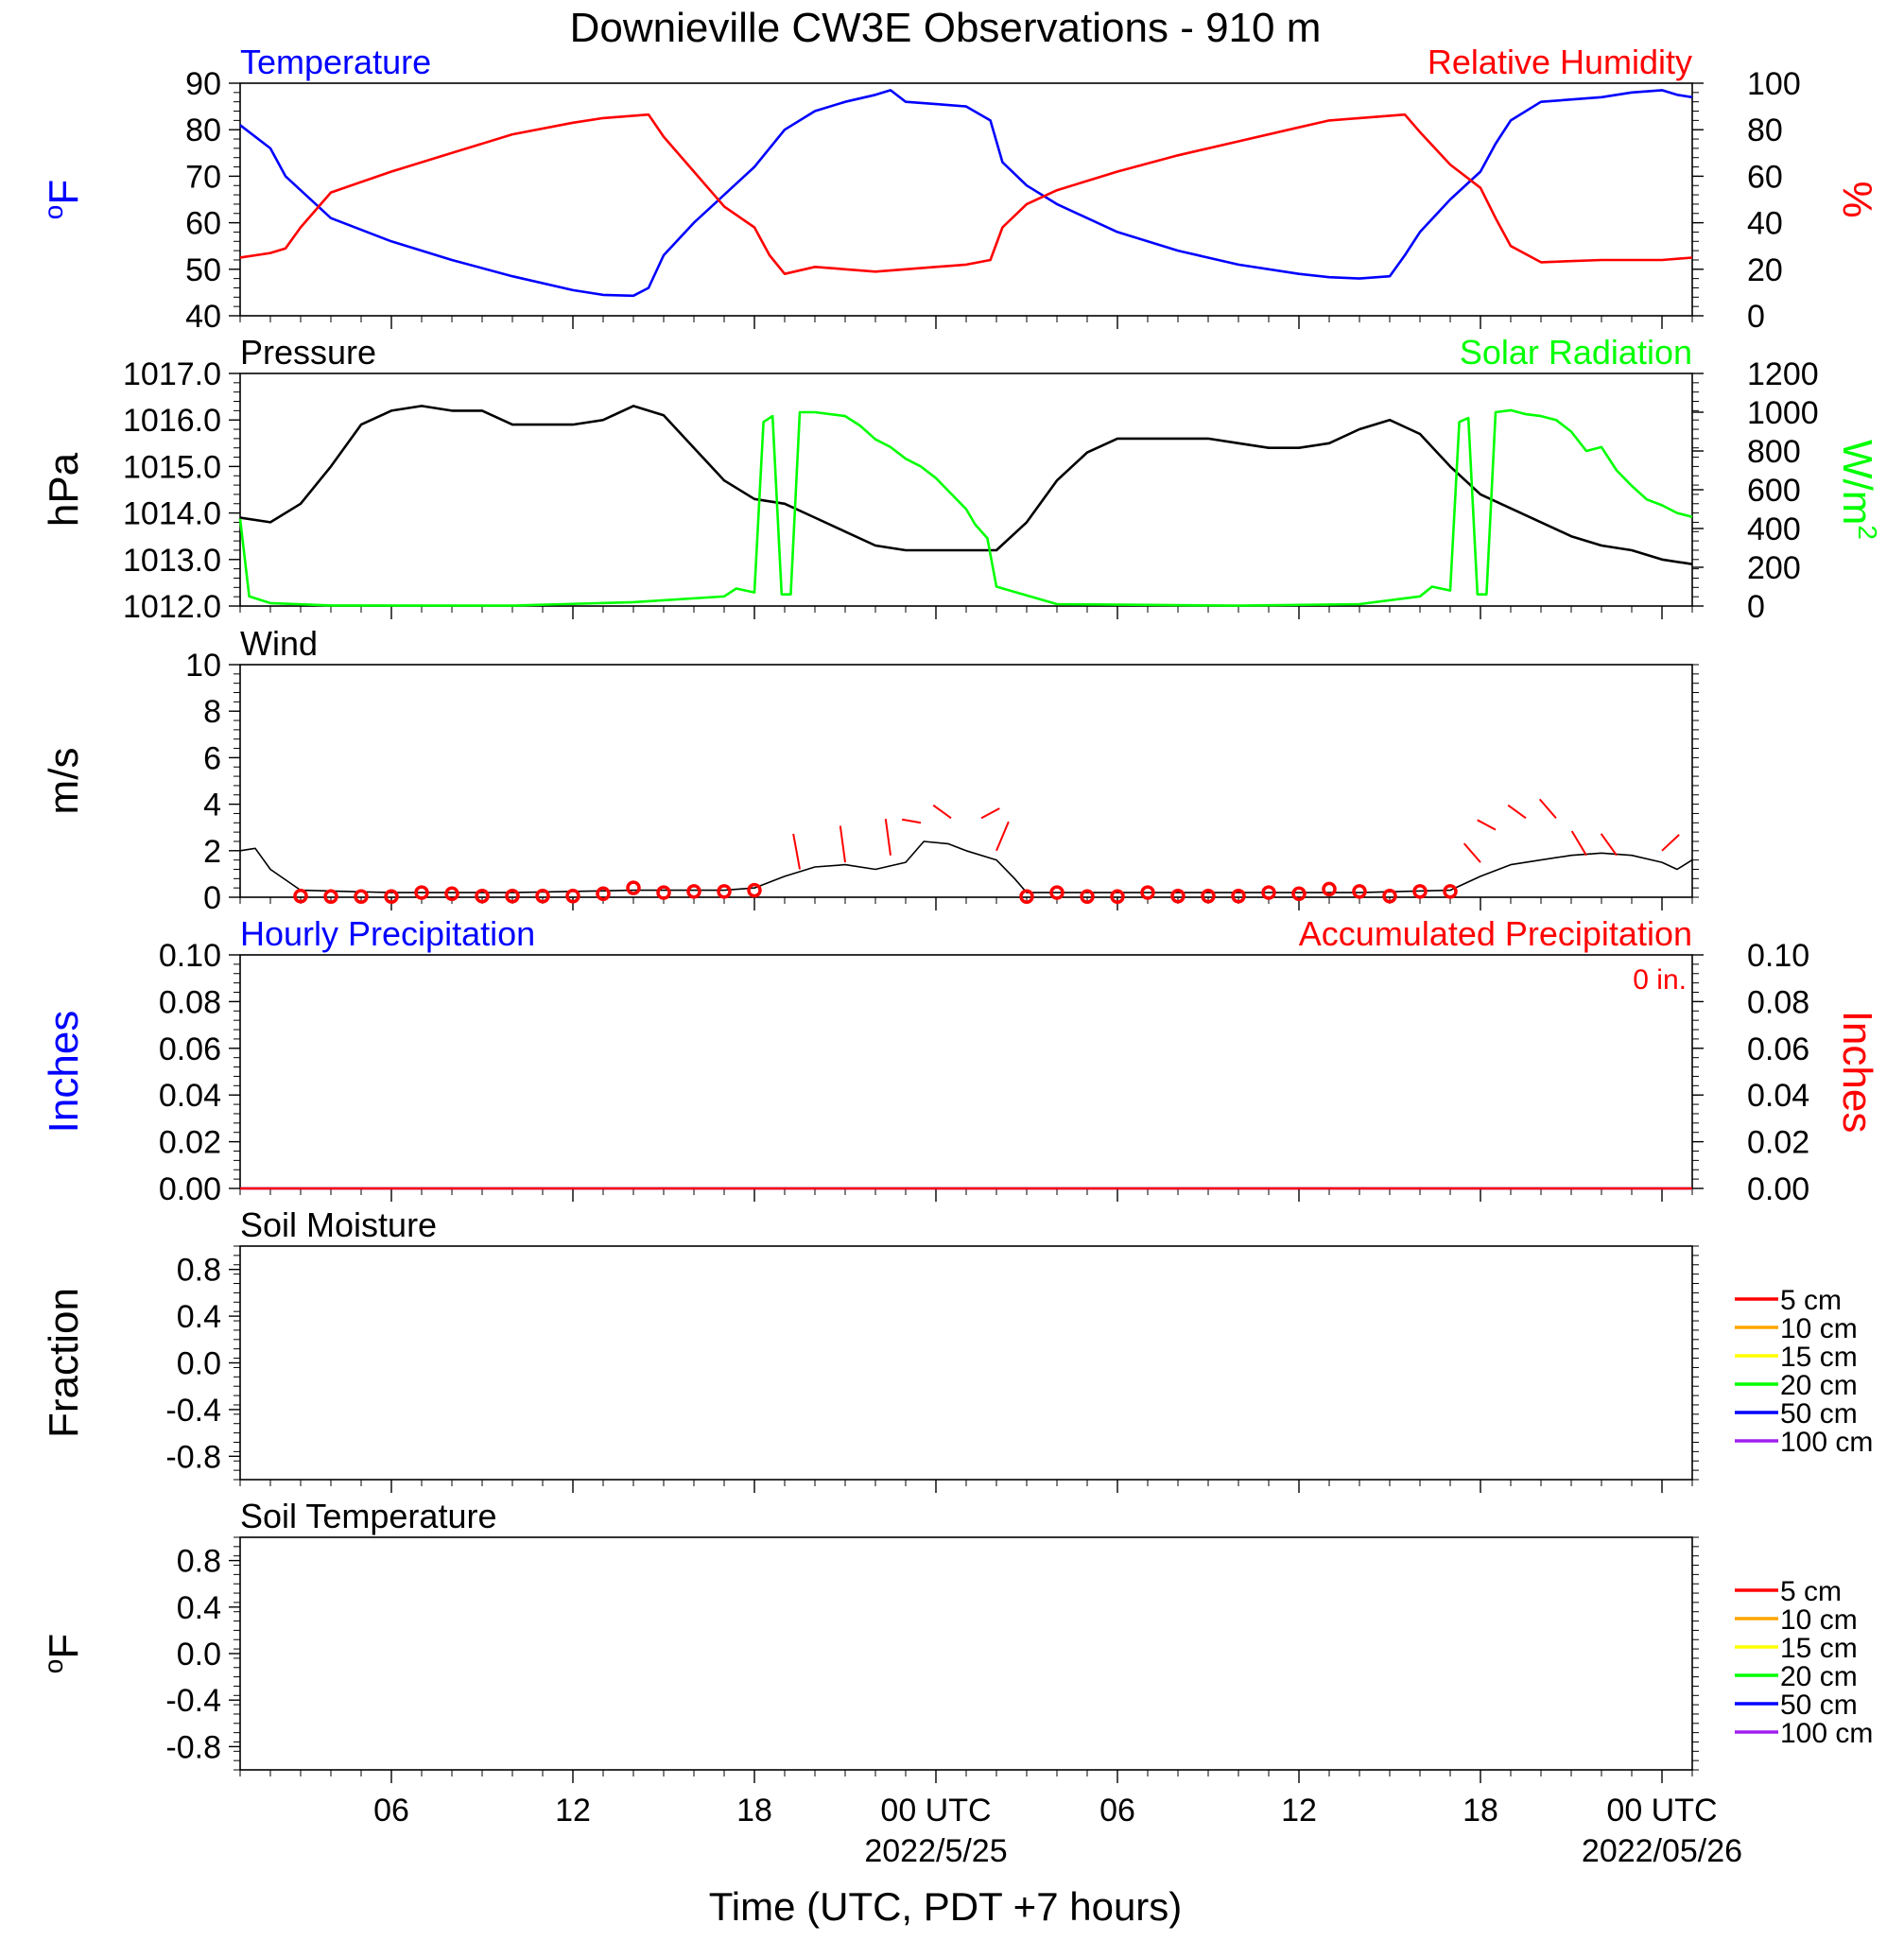 The width and height of the screenshot is (1904, 1941). I want to click on legend-item: 100 cm, so click(1804, 1734).